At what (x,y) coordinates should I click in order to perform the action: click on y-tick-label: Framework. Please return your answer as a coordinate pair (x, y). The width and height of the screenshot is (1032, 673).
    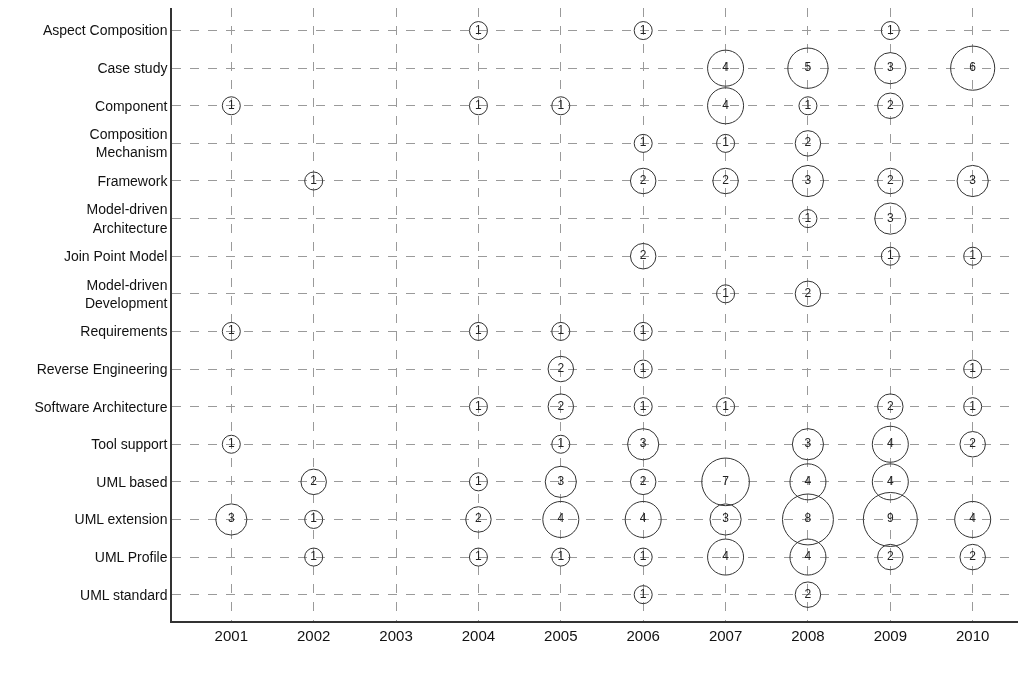
    Looking at the image, I should click on (133, 180).